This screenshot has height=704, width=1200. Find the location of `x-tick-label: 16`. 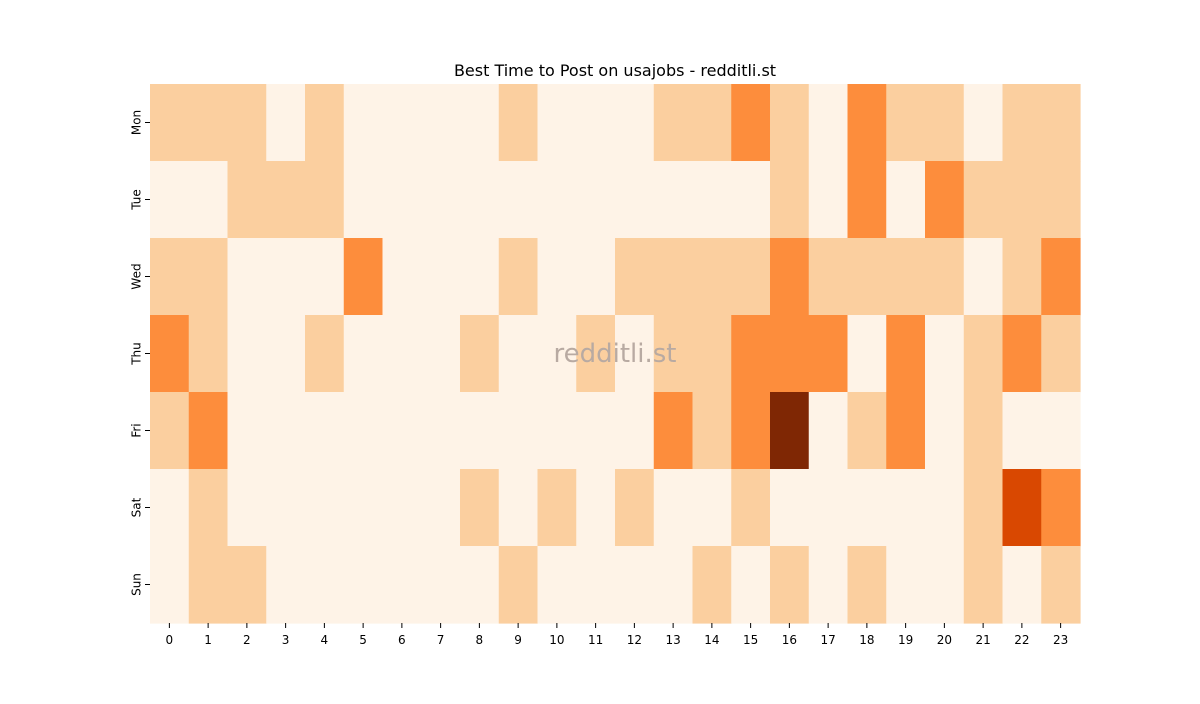

x-tick-label: 16 is located at coordinates (789, 640).